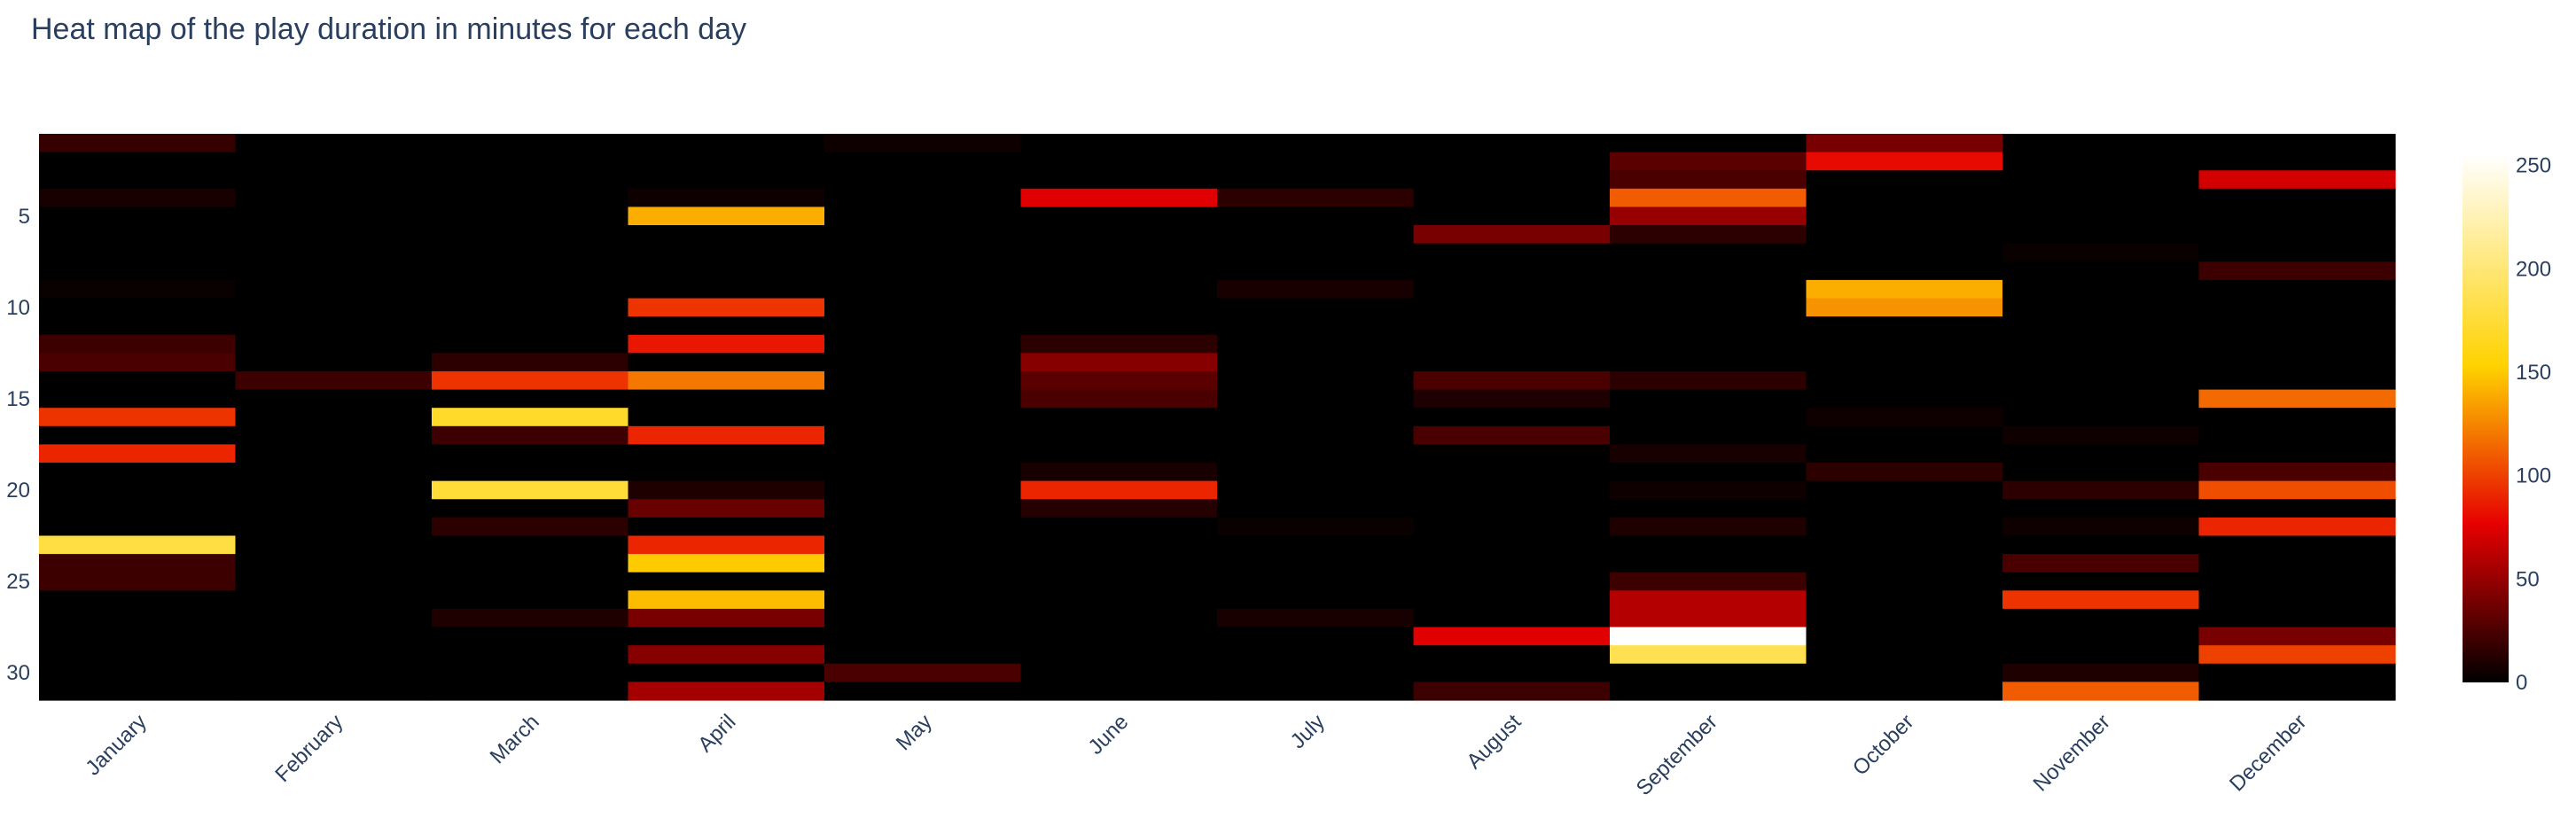 Image resolution: width=2576 pixels, height=818 pixels. What do you see at coordinates (716, 733) in the screenshot?
I see `x-tick-label: April` at bounding box center [716, 733].